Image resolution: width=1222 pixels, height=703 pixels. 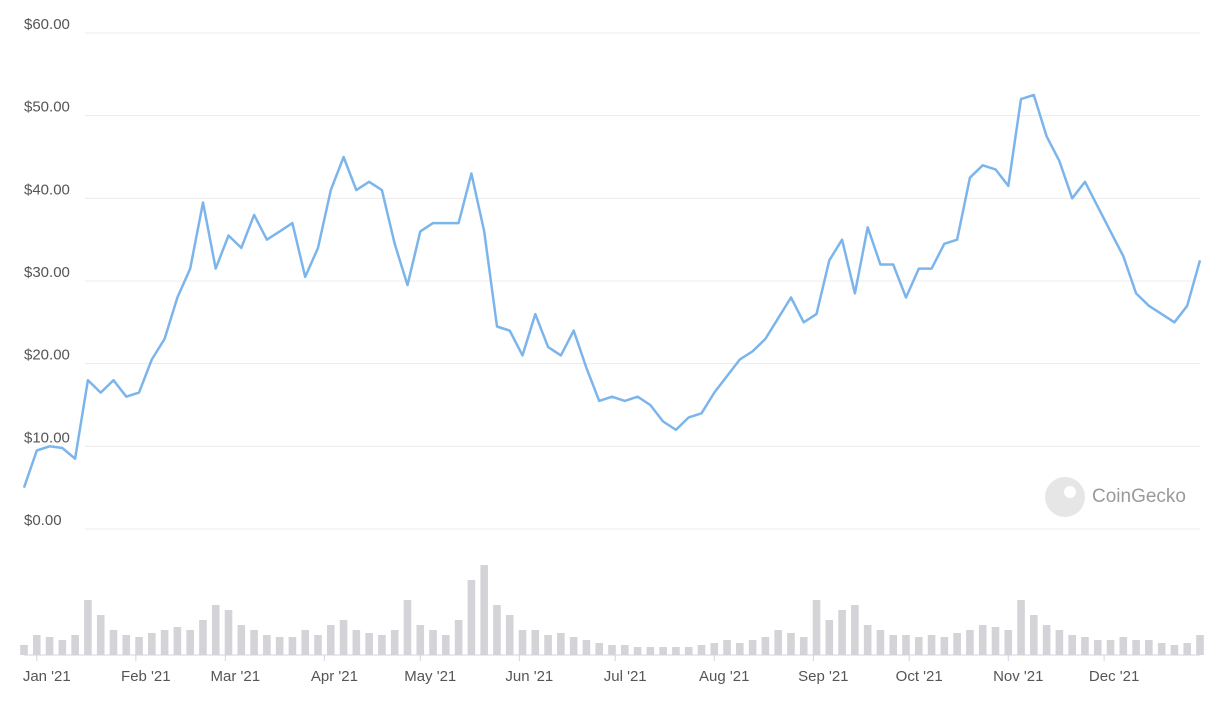 I want to click on y-tick-label: $50.00, so click(x=47, y=107).